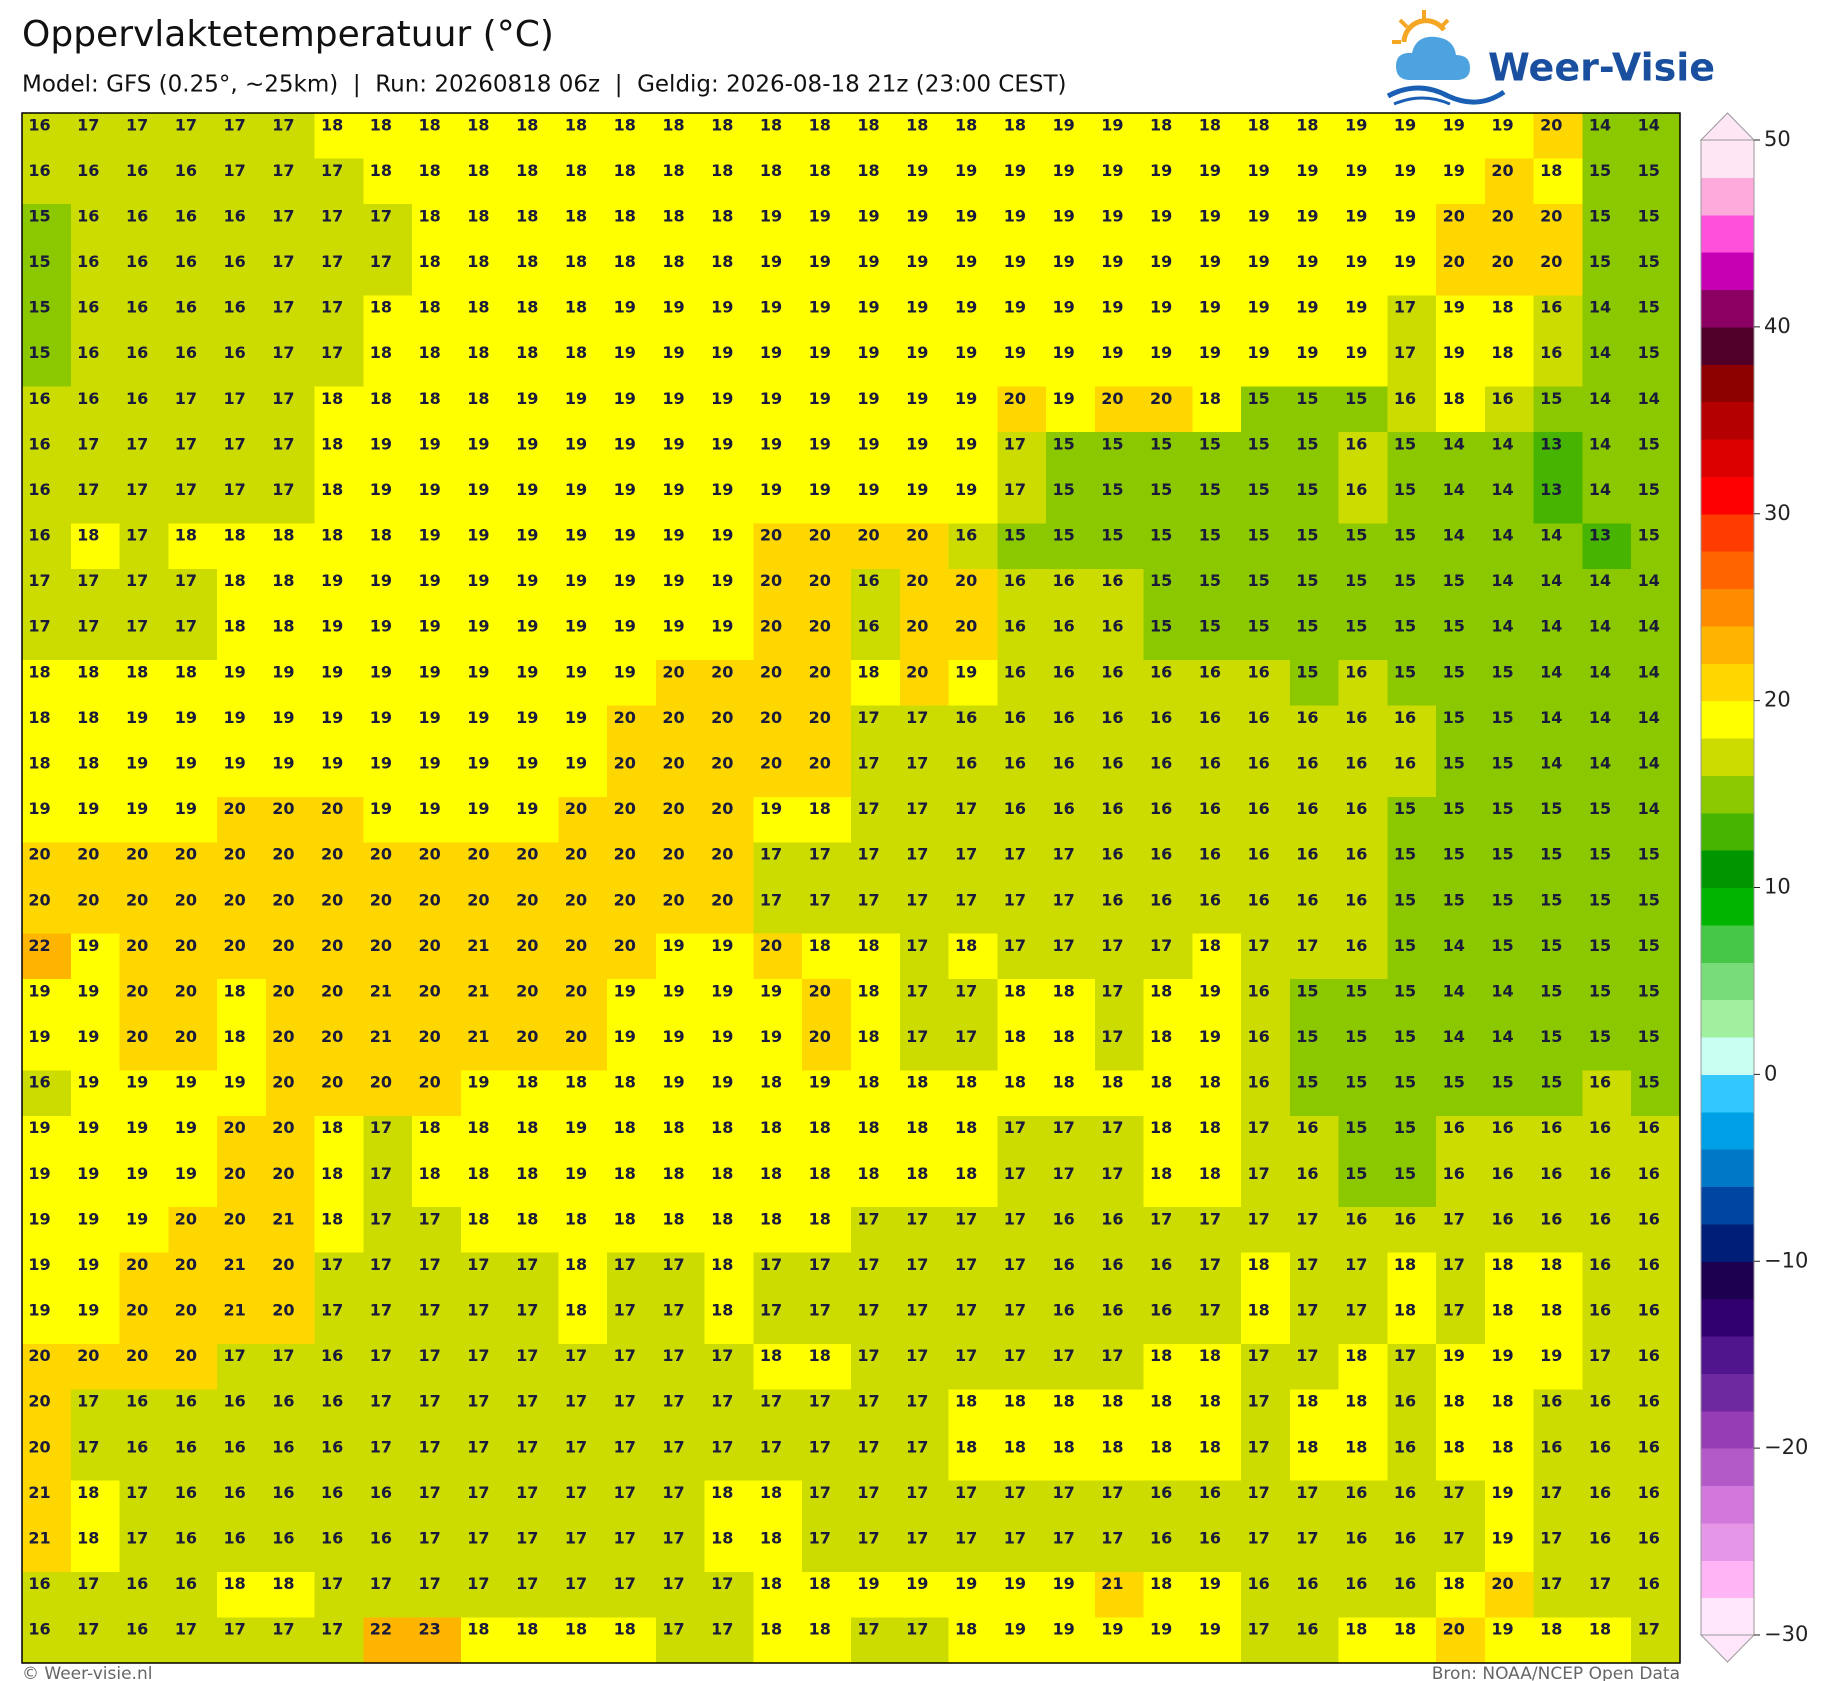 The image size is (1824, 1681). I want to click on temperature-label: 21, so click(478, 945).